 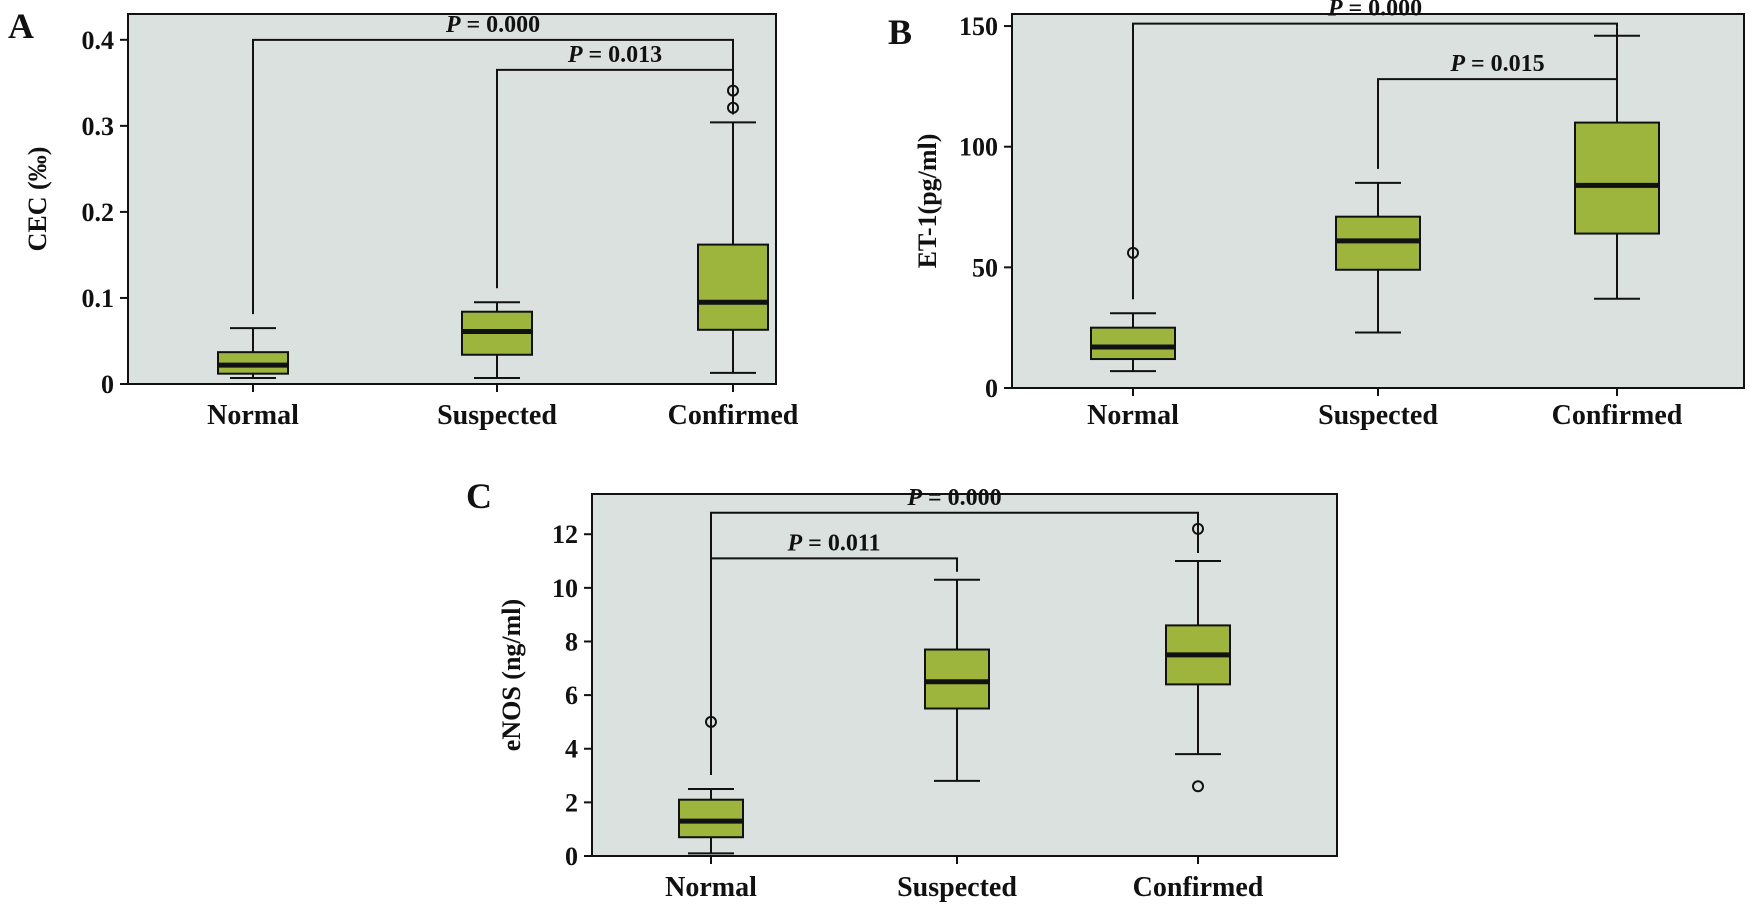 I want to click on y-tick-label: 50, so click(x=985, y=267).